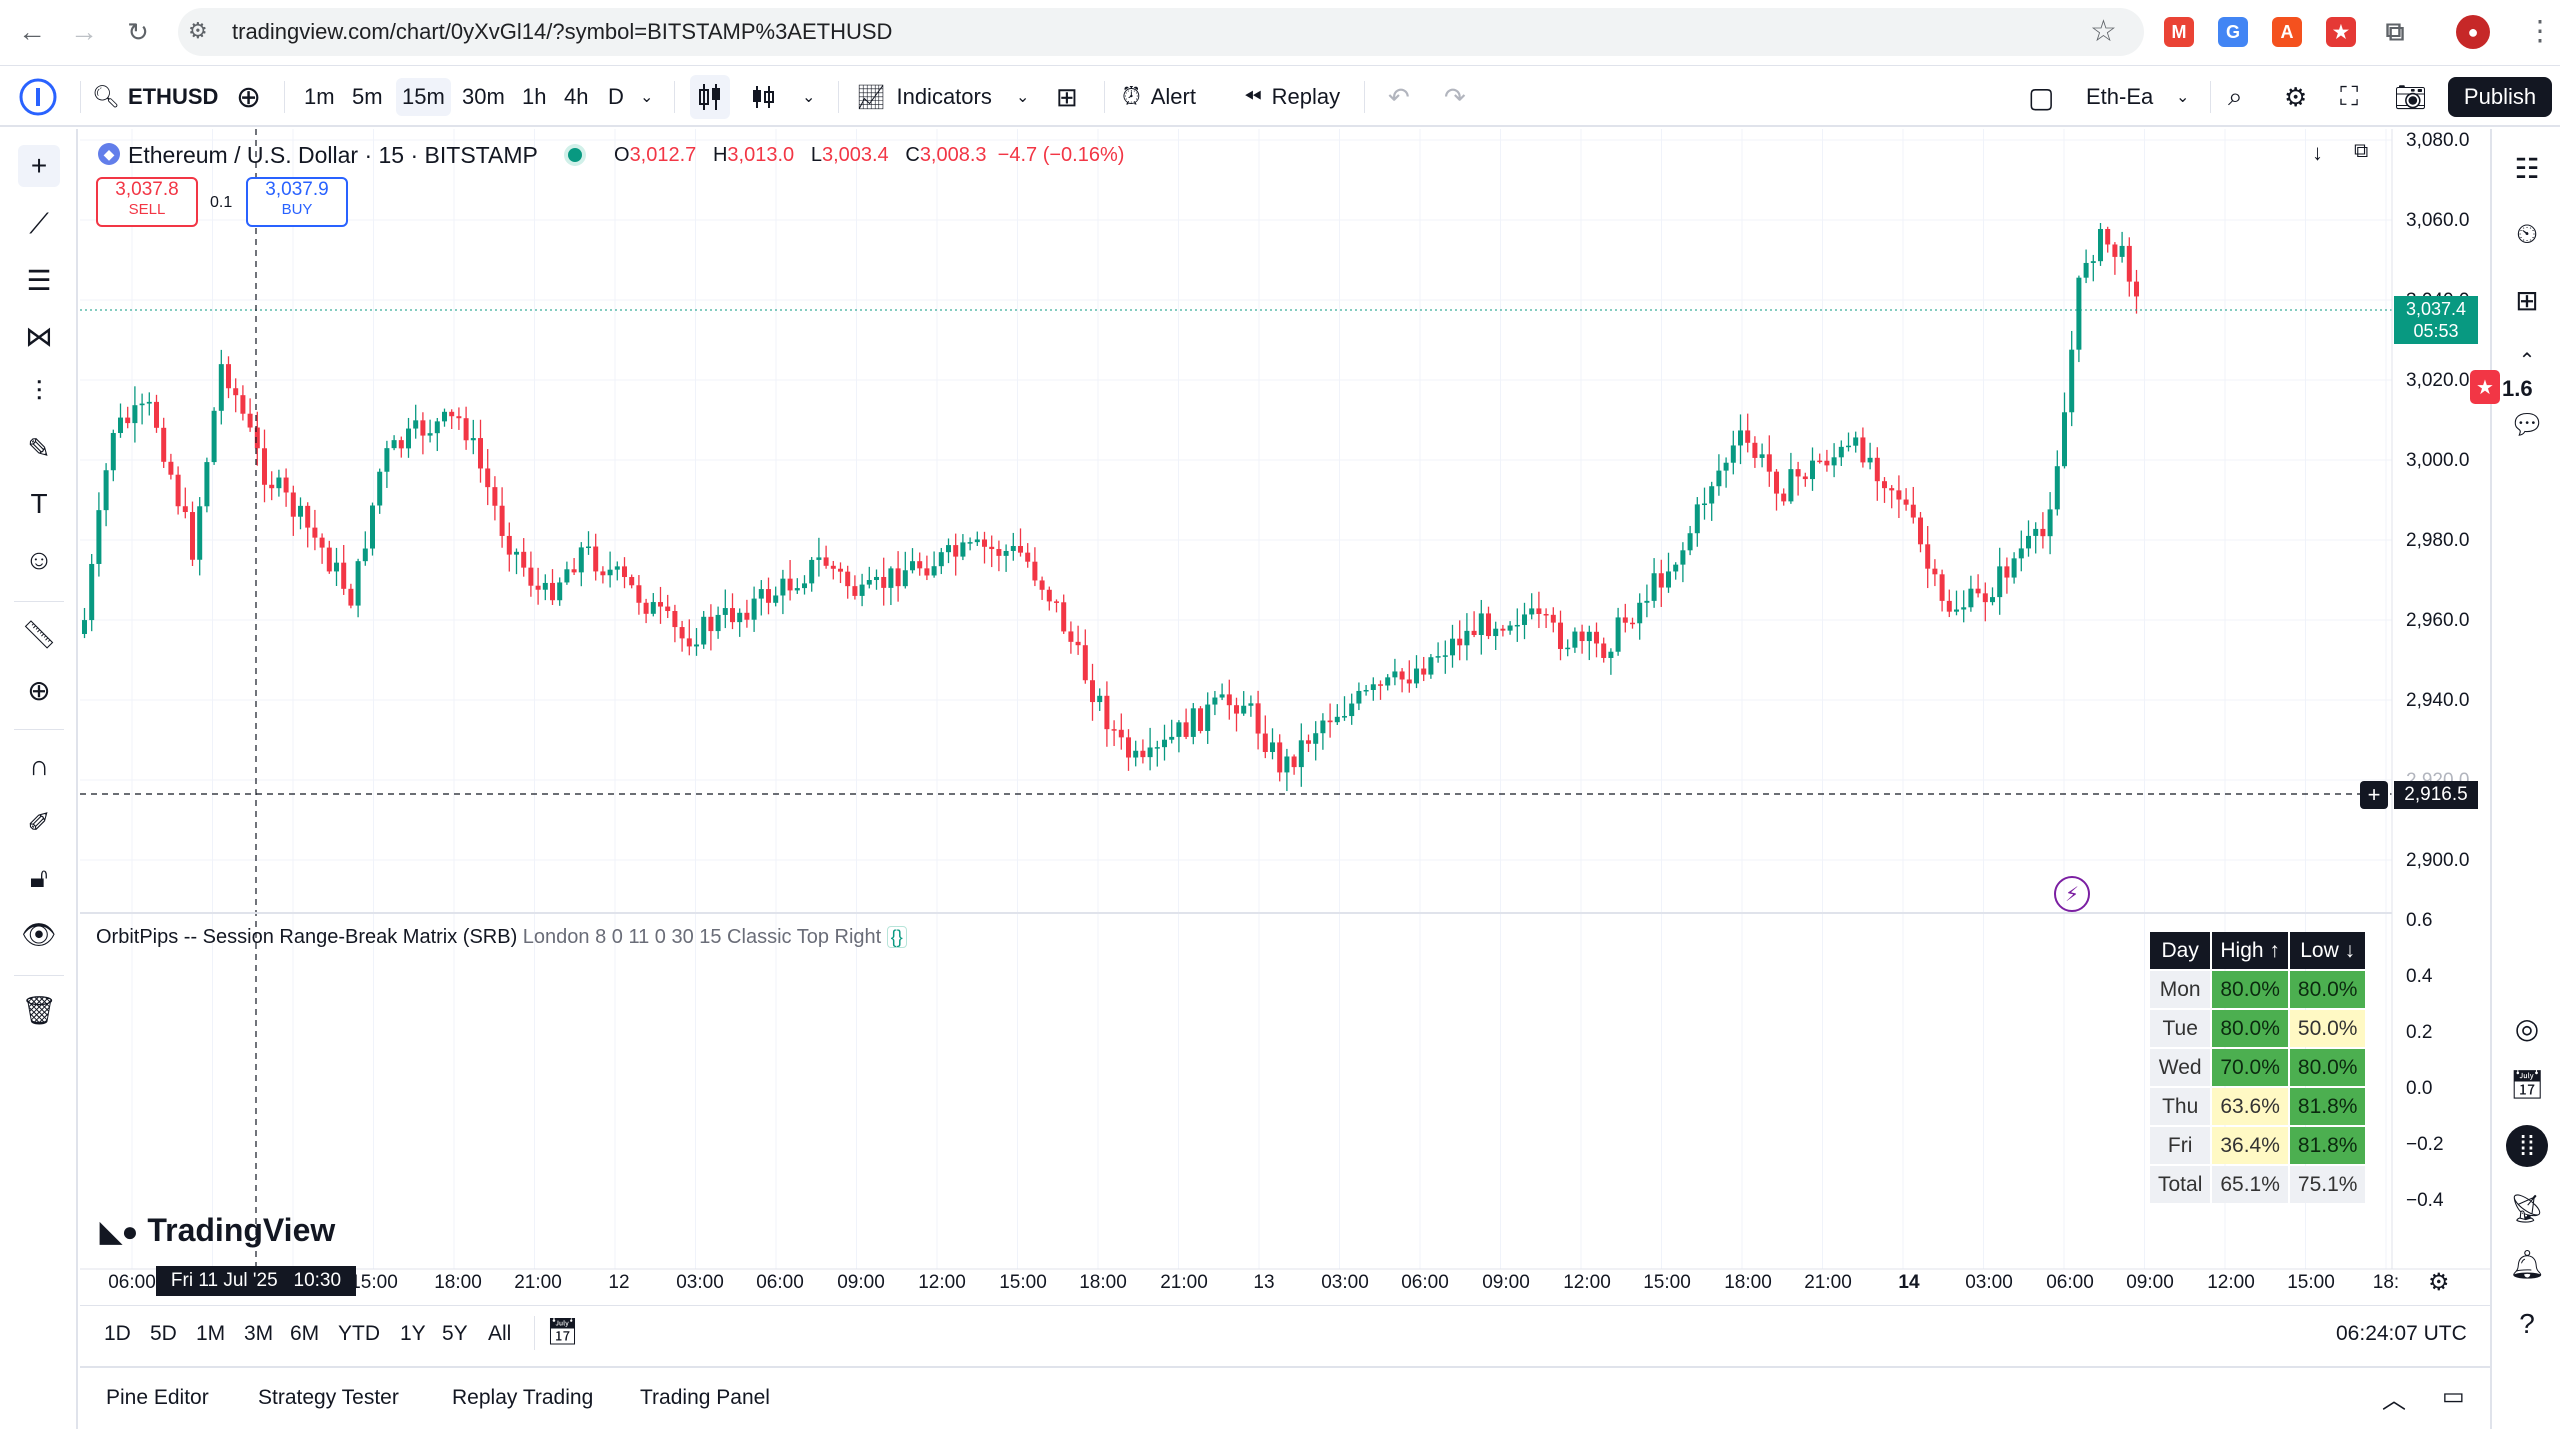  Describe the element at coordinates (2296, 96) in the screenshot. I see `settings-gear-icon: ⚙` at that location.